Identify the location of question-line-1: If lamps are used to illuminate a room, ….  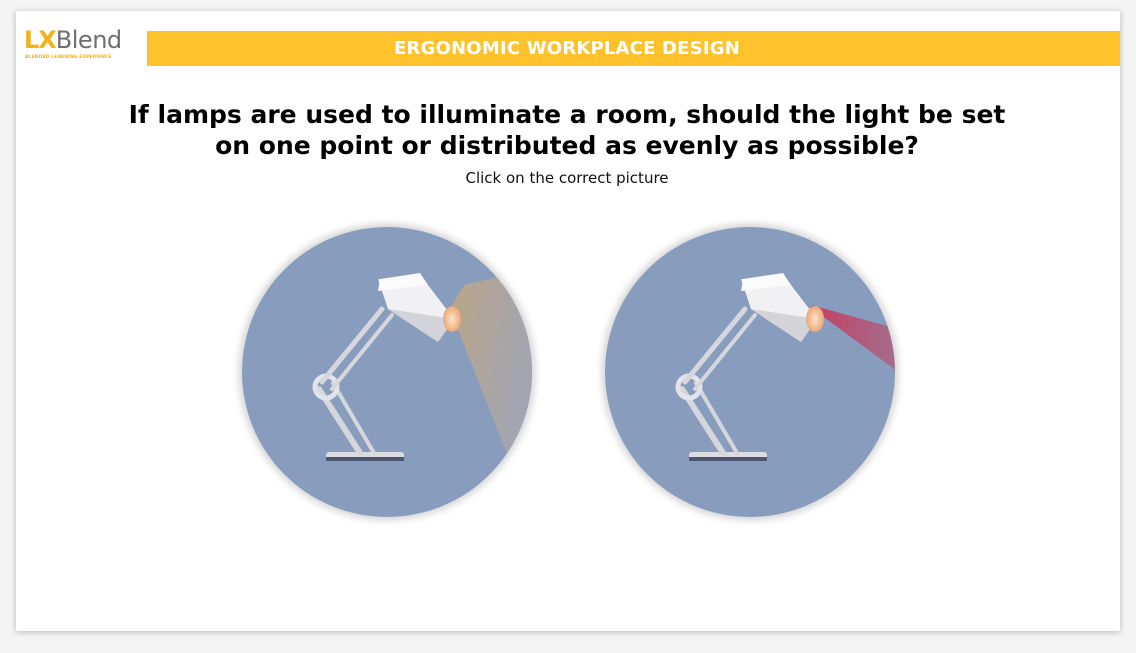
(567, 114).